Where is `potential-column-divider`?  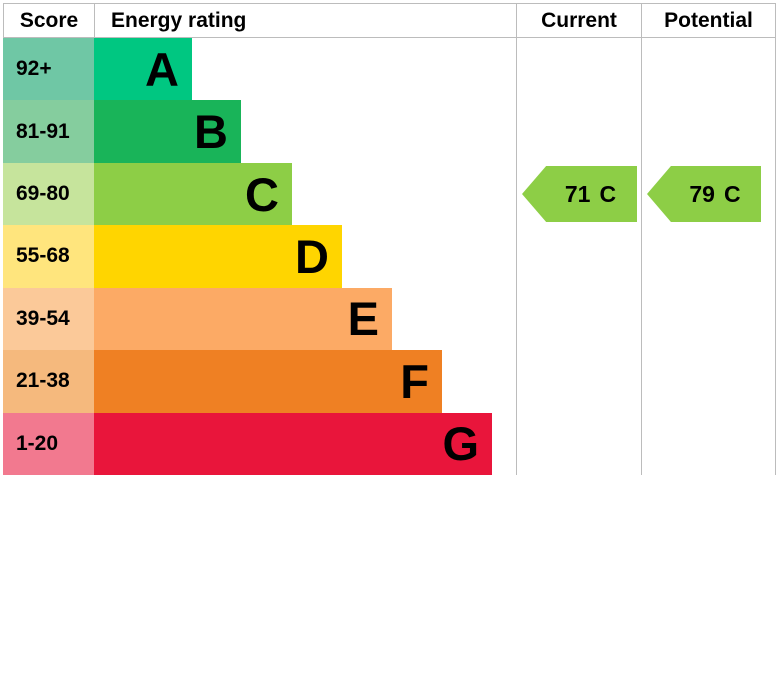
potential-column-divider is located at coordinates (641, 256).